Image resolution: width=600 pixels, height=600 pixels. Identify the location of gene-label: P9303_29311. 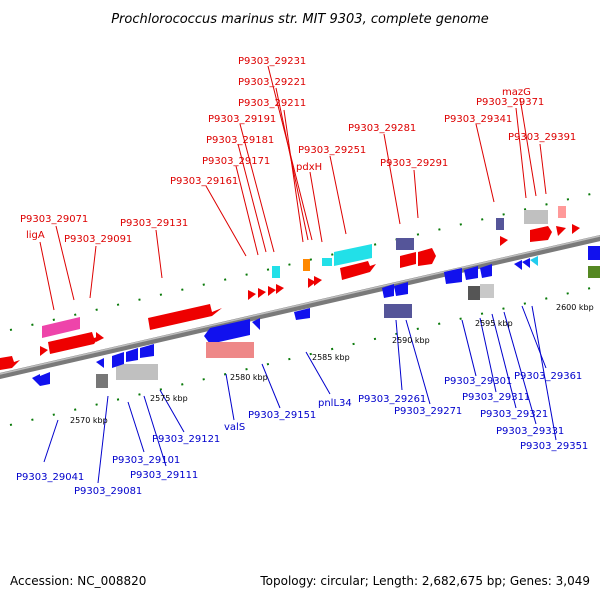
(496, 397).